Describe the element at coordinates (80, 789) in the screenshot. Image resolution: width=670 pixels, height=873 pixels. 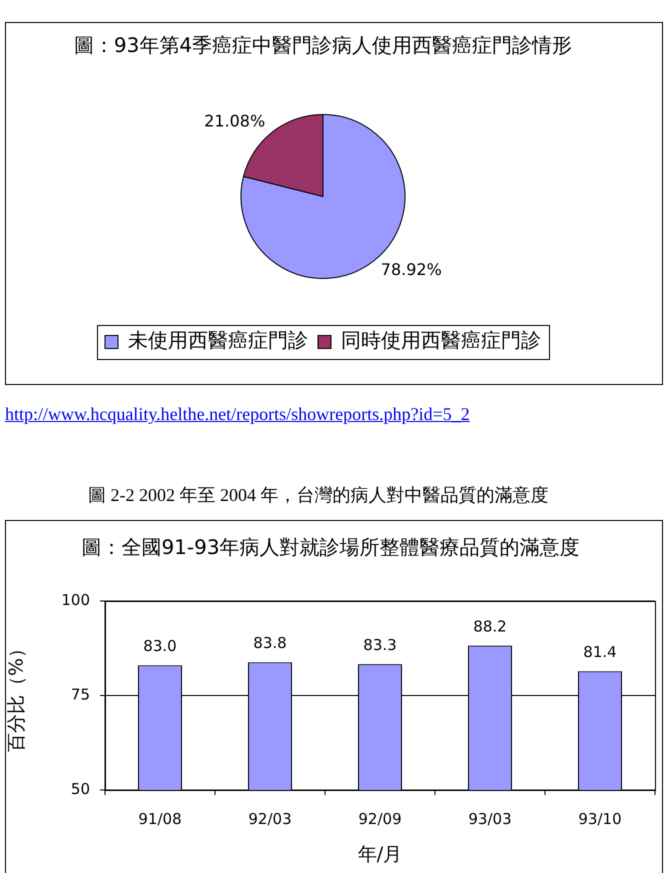
I see `y-tick-label: 50` at that location.